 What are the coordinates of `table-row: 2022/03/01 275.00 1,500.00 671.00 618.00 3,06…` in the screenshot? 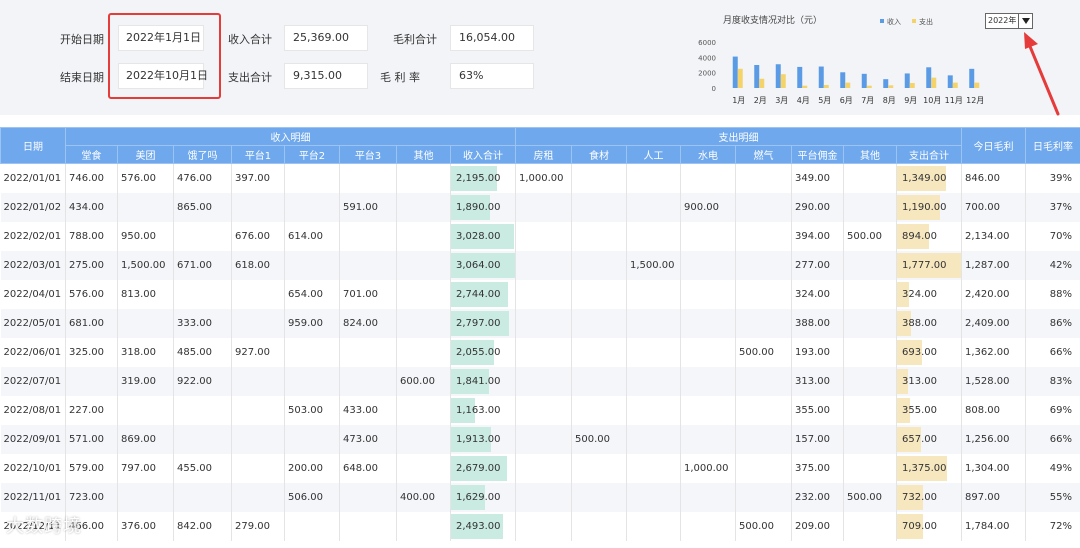 It's located at (540, 265).